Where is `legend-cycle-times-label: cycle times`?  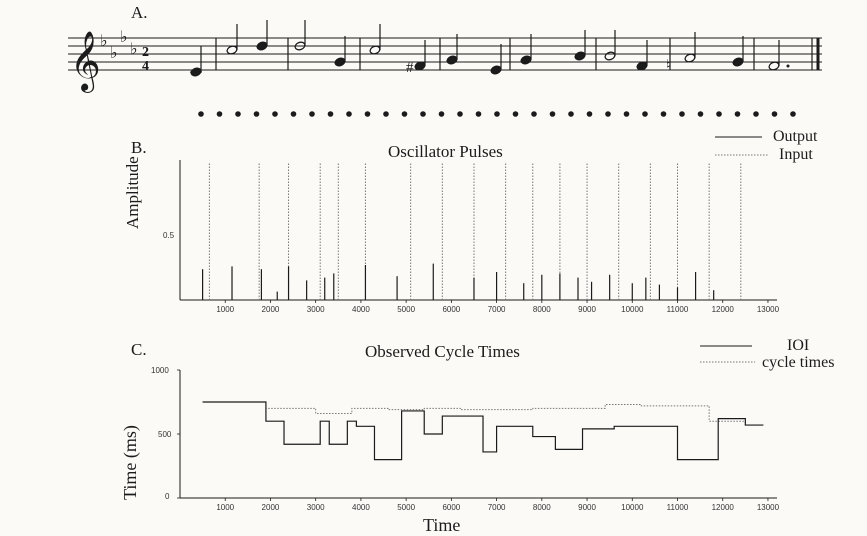
legend-cycle-times-label: cycle times is located at coordinates (798, 362).